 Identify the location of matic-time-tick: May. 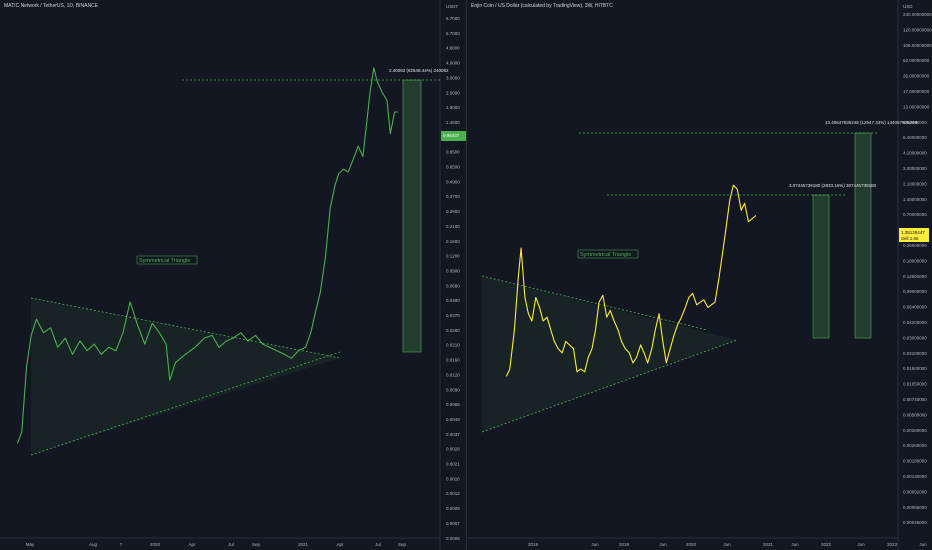
(30, 544).